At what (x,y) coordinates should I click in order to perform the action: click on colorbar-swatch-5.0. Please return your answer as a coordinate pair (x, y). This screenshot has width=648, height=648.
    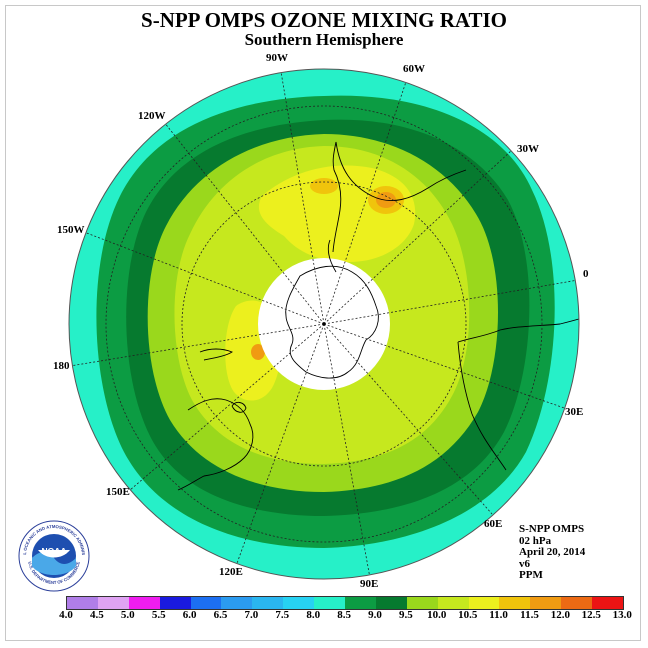
    Looking at the image, I should click on (144, 603).